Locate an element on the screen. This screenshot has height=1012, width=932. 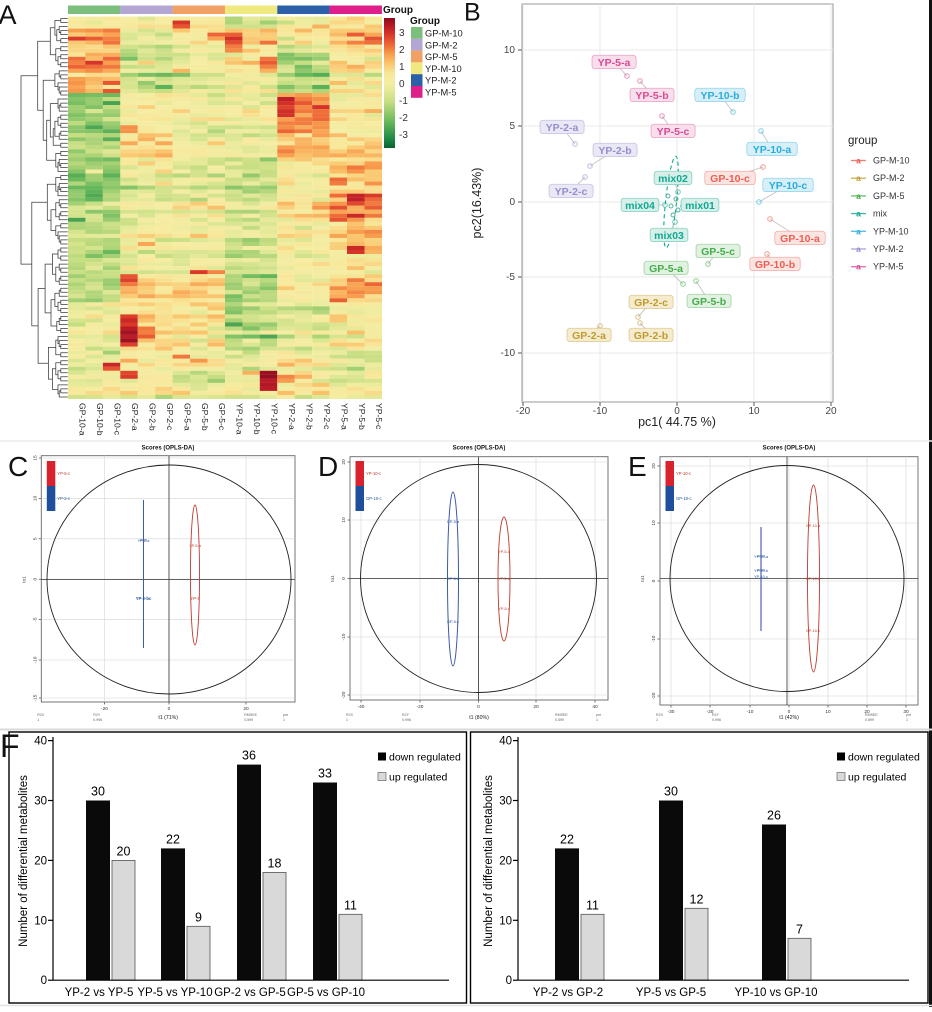
svg-text: GP-2 vs GP-5 is located at coordinates (250, 993).